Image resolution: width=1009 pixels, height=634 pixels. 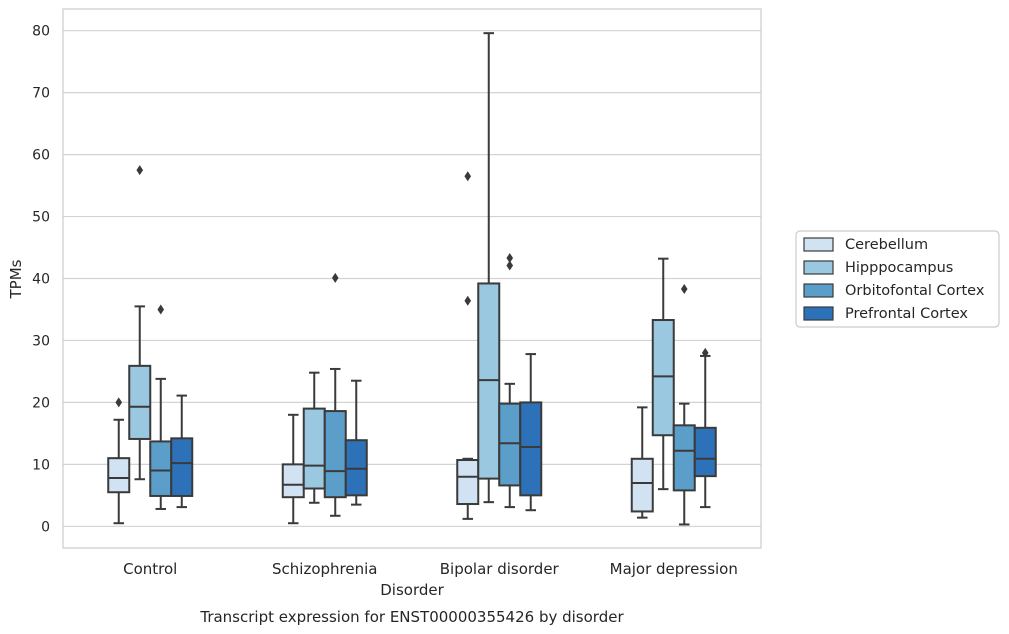 What do you see at coordinates (41, 403) in the screenshot?
I see `y-tick-label: 20` at bounding box center [41, 403].